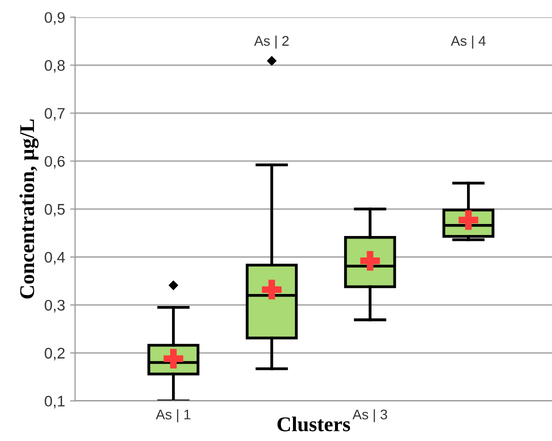  What do you see at coordinates (272, 290) in the screenshot?
I see `point` at bounding box center [272, 290].